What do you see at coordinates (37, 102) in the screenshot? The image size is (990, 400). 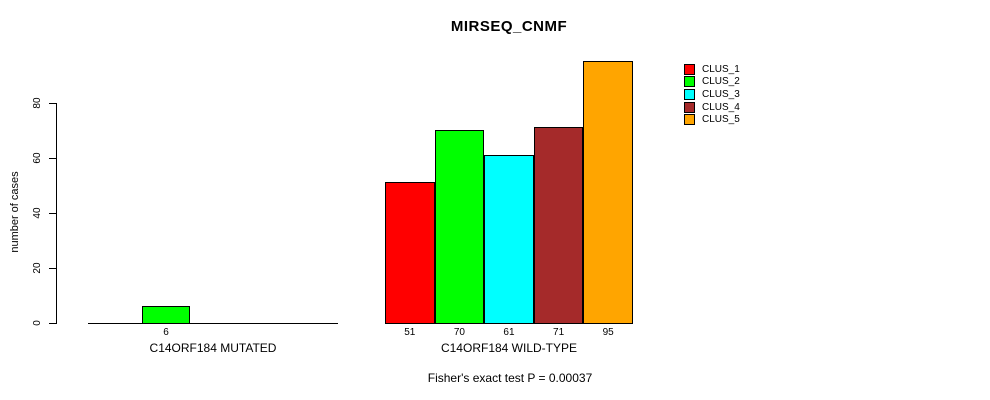 I see `y-tick-label: 80` at bounding box center [37, 102].